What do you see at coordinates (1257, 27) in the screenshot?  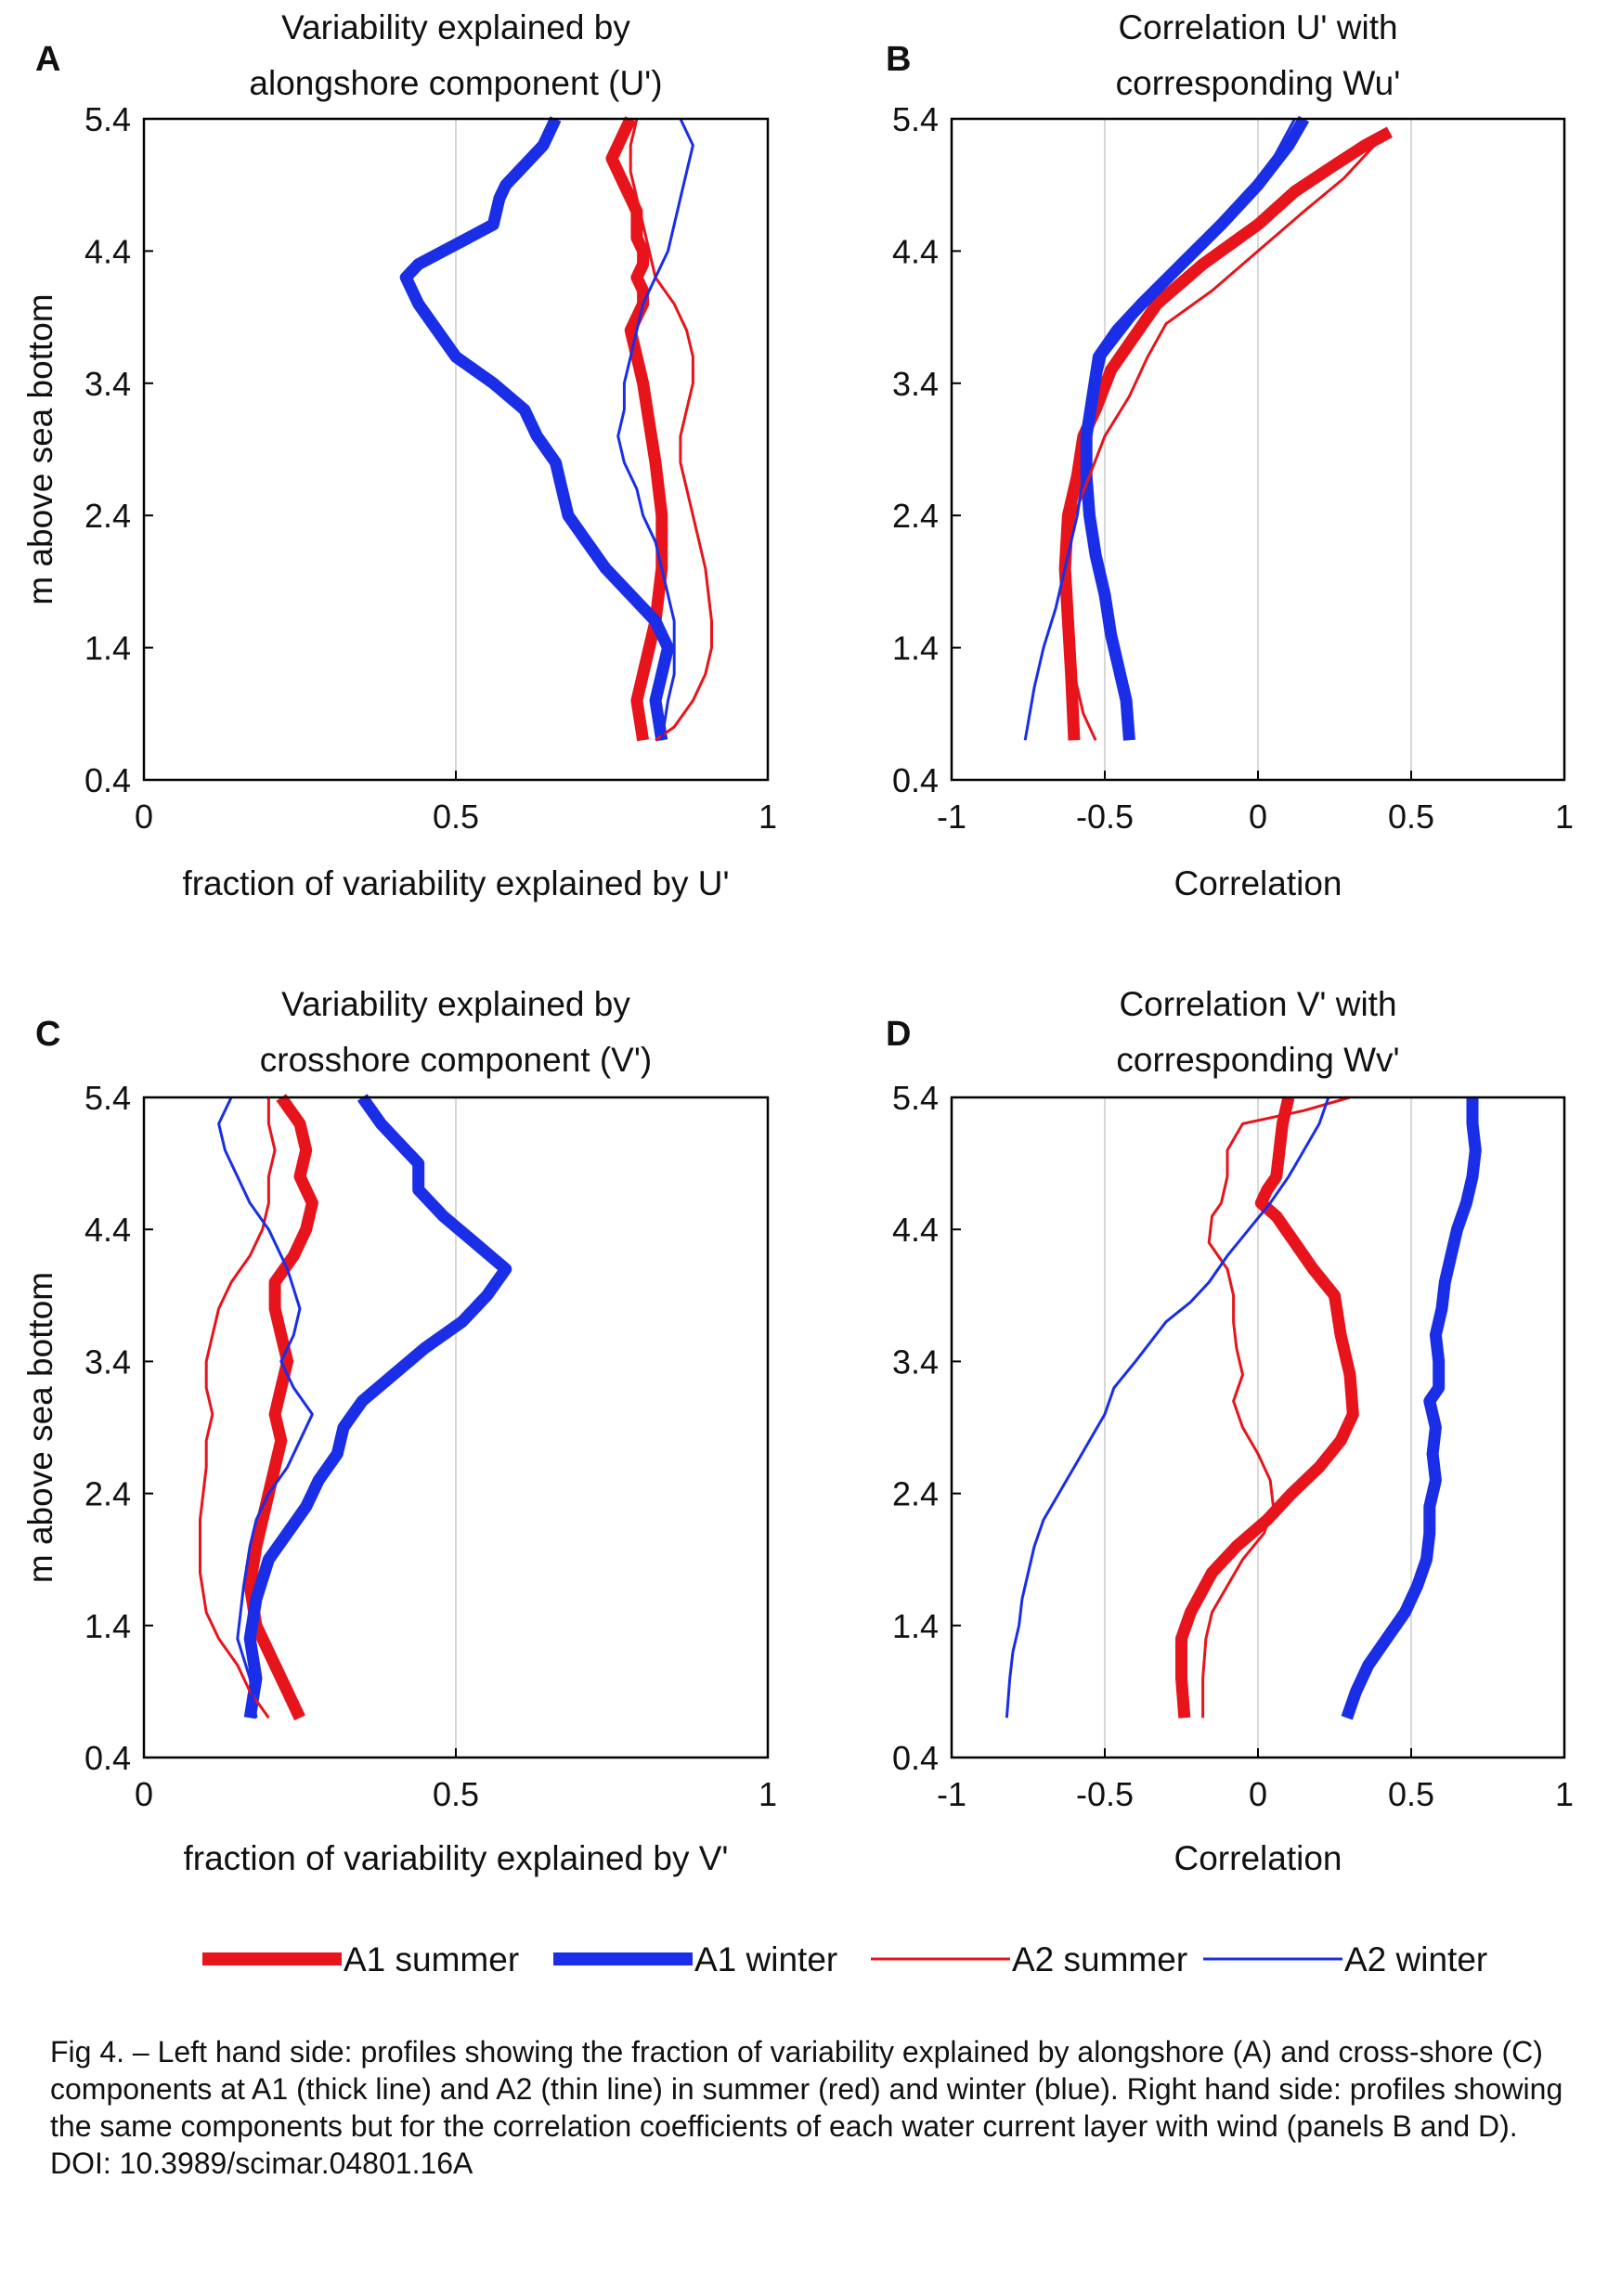 I see `panel-title-line: Correlation U' with` at bounding box center [1257, 27].